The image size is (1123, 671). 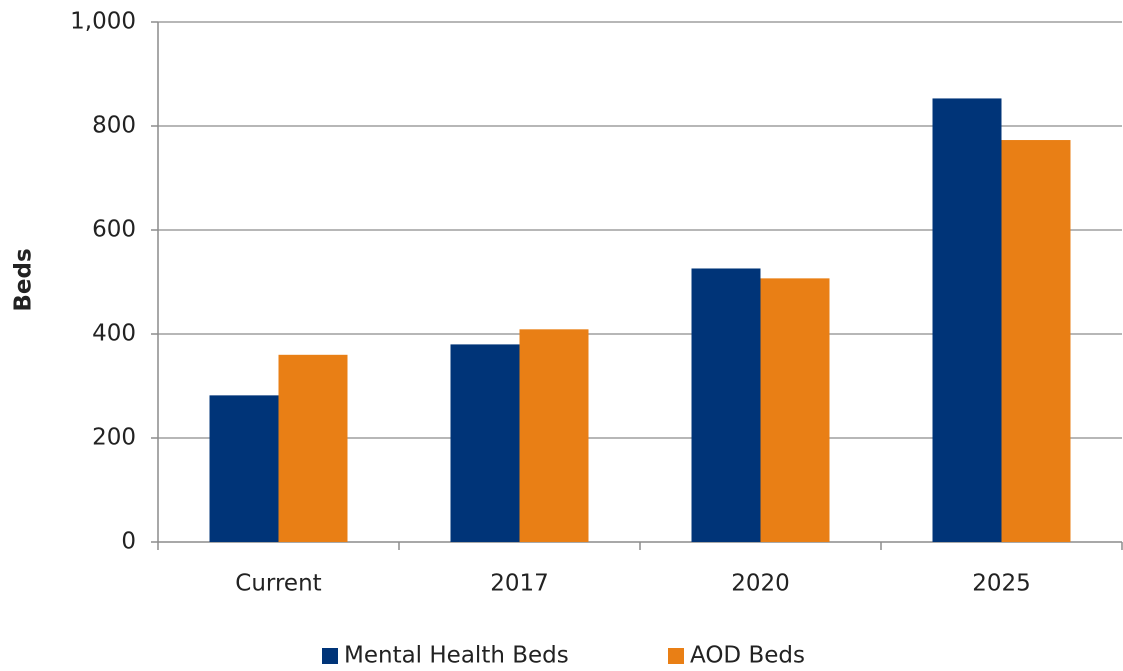 I want to click on y-tick-label: 200, so click(x=114, y=438).